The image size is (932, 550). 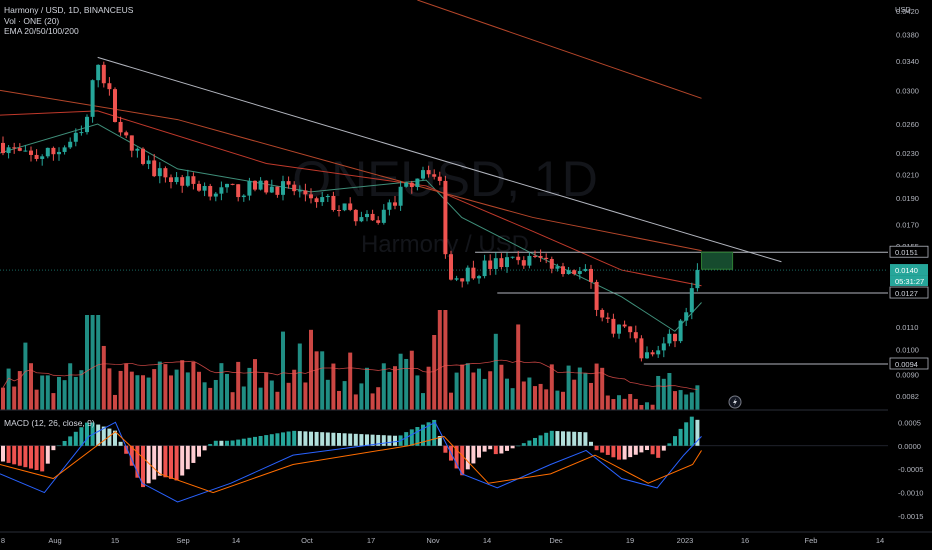 I want to click on macd-indicator-label: MACD (12, 26, close, 9), so click(x=49, y=423).